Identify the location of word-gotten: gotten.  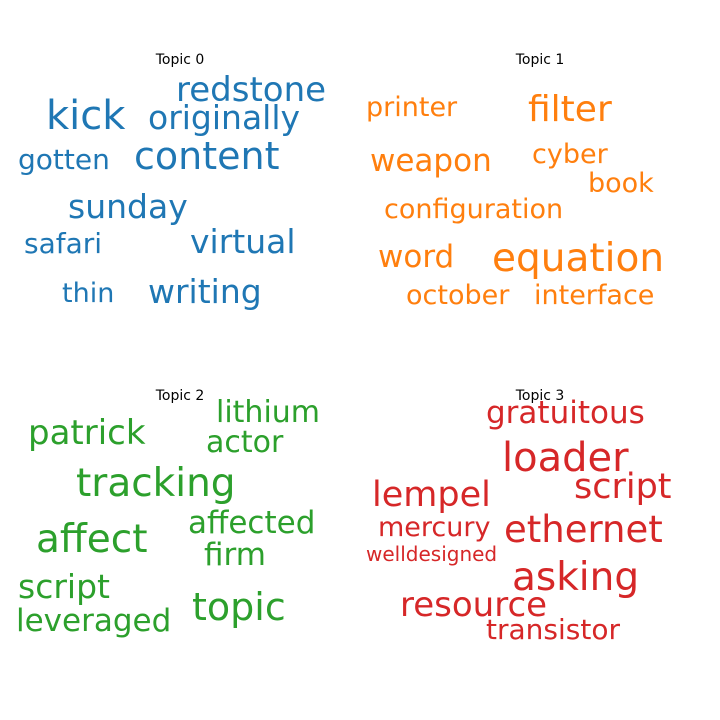
(64, 159).